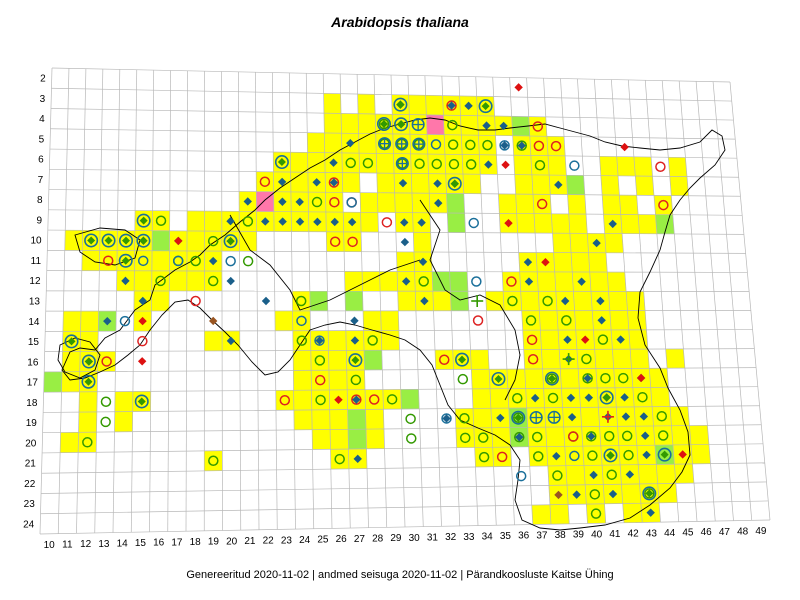 This screenshot has width=800, height=600. Describe the element at coordinates (305, 540) in the screenshot. I see `col-label: 24` at that location.